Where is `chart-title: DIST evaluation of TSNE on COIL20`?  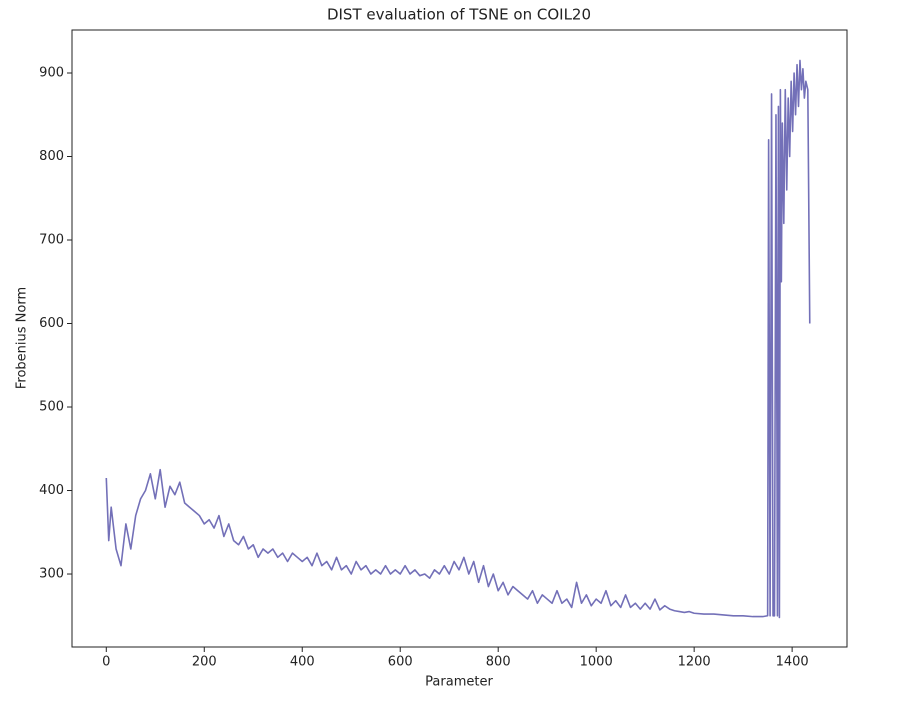 chart-title: DIST evaluation of TSNE on COIL20 is located at coordinates (459, 15).